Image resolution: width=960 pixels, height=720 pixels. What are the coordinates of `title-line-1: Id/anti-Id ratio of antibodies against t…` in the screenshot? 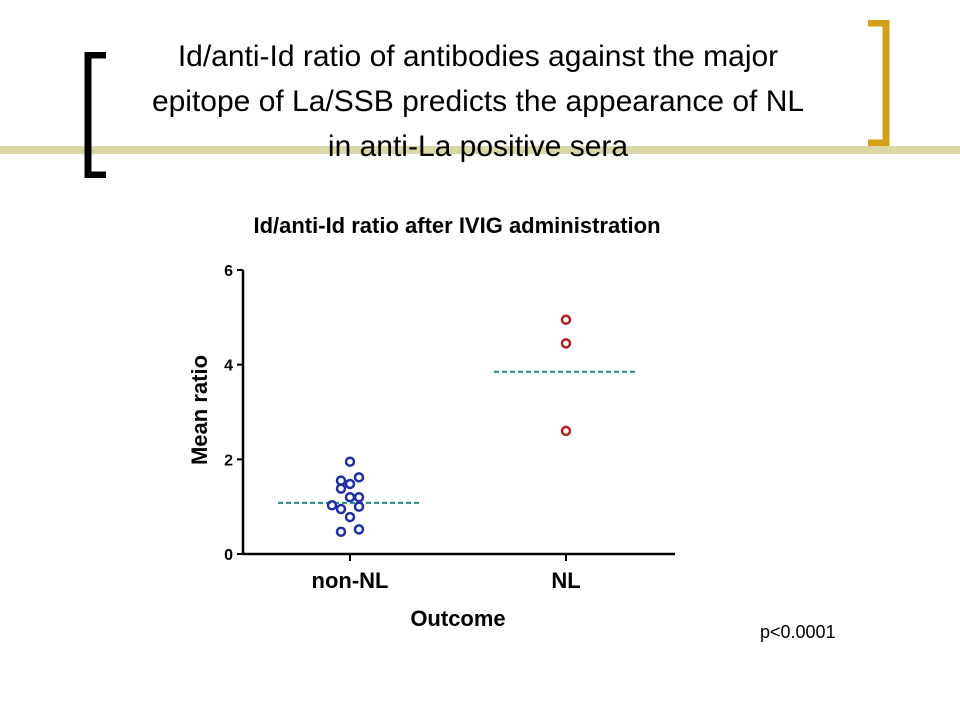 It's located at (478, 56).